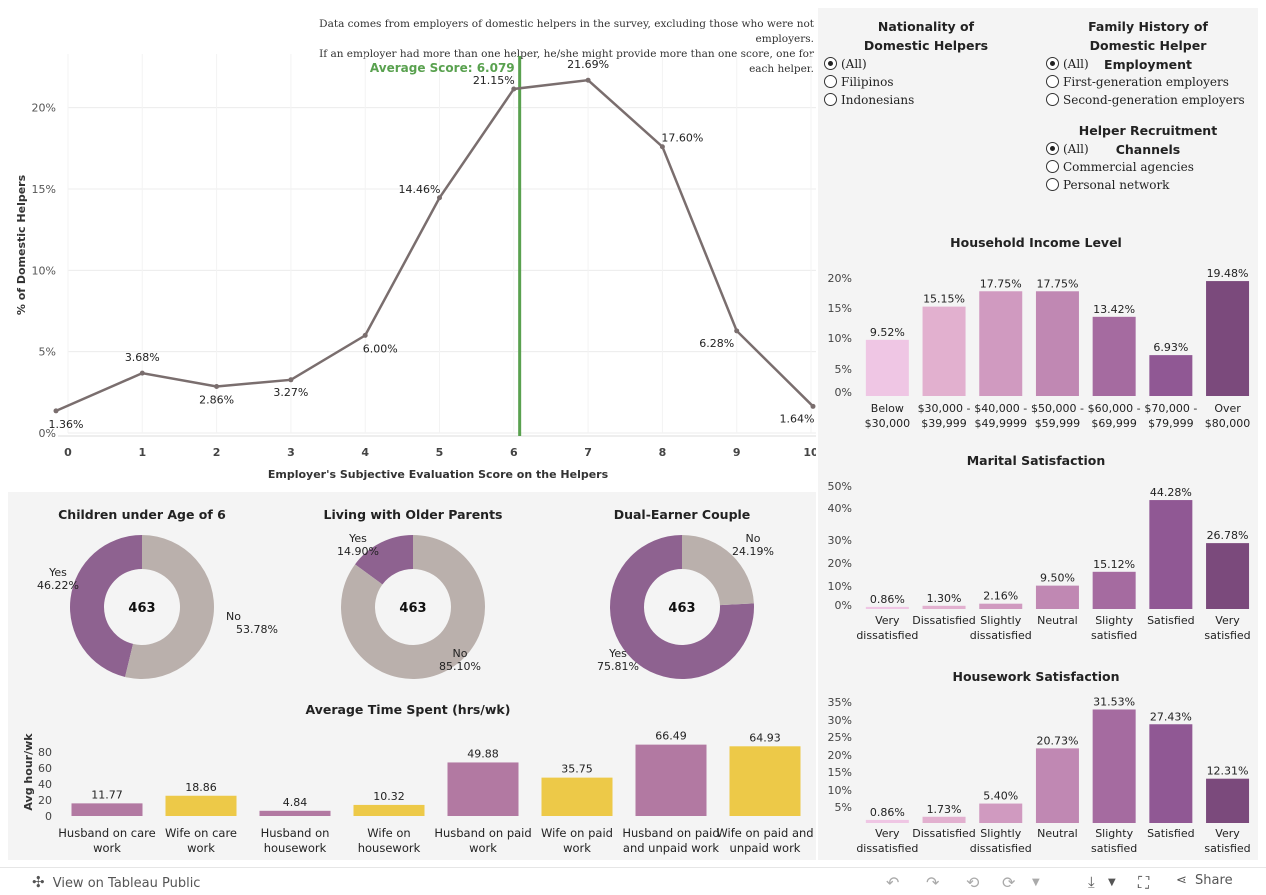 Image resolution: width=1266 pixels, height=895 pixels. I want to click on housework-bar-label: 20.73%, so click(1057, 740).